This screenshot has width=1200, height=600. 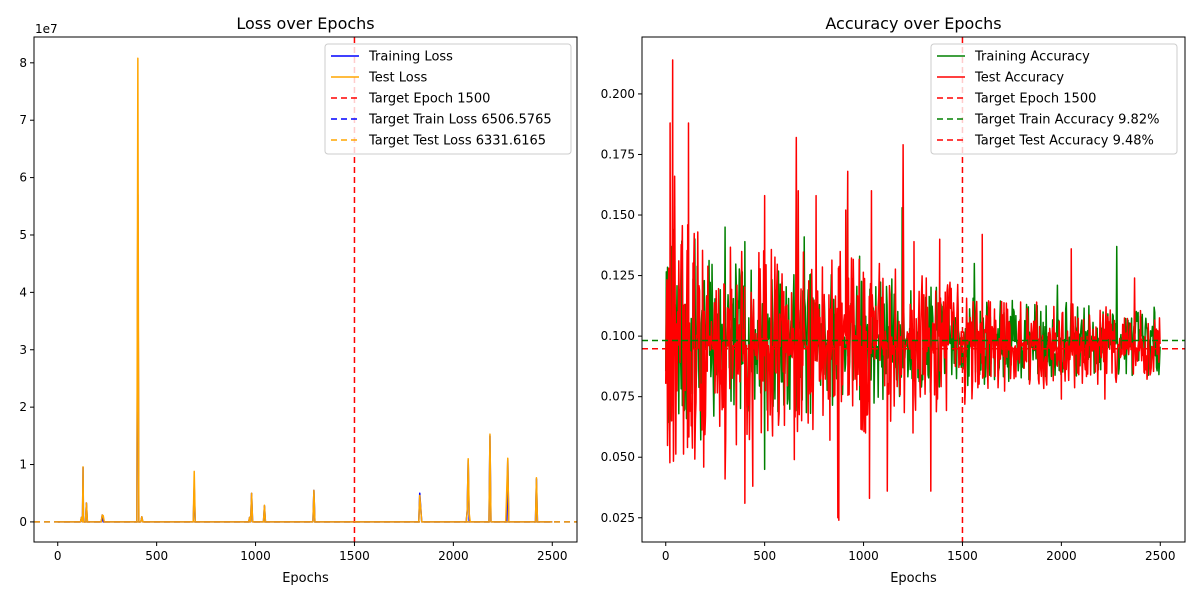 I want to click on loss-y-tick-label: 7, so click(x=23, y=120).